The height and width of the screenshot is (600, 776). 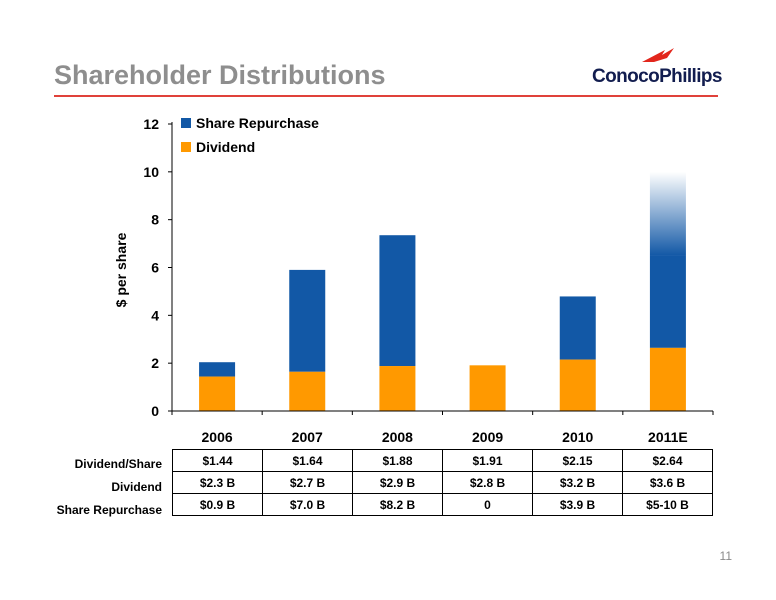 I want to click on x-tick-label: 2011E, so click(x=668, y=437).